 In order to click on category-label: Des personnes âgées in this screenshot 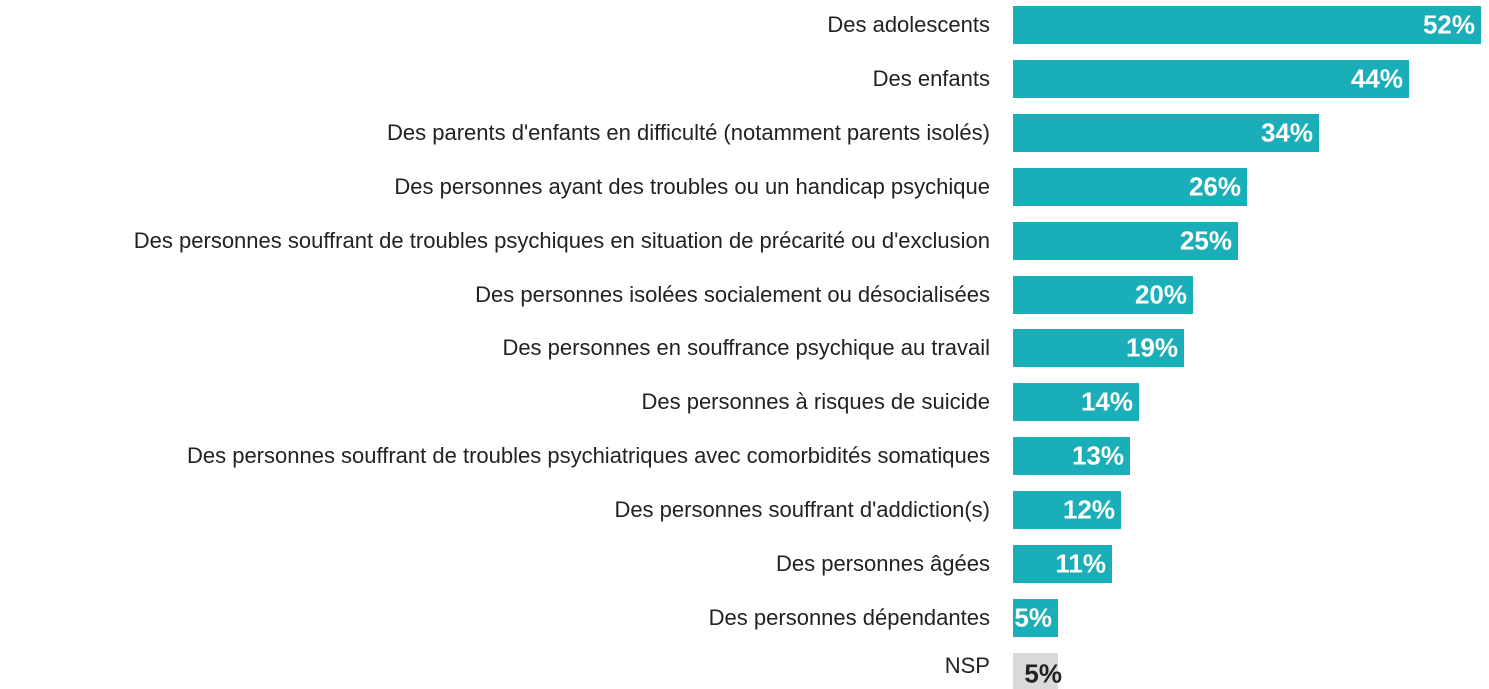, I will do `click(882, 563)`.